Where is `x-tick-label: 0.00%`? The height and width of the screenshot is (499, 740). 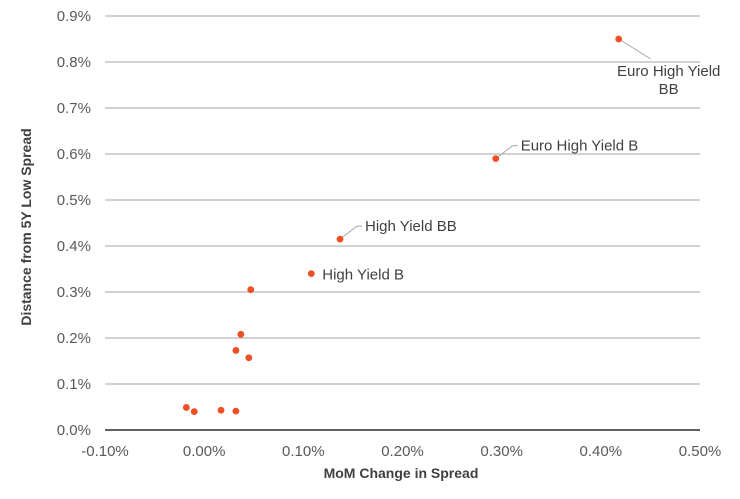
x-tick-label: 0.00% is located at coordinates (204, 451).